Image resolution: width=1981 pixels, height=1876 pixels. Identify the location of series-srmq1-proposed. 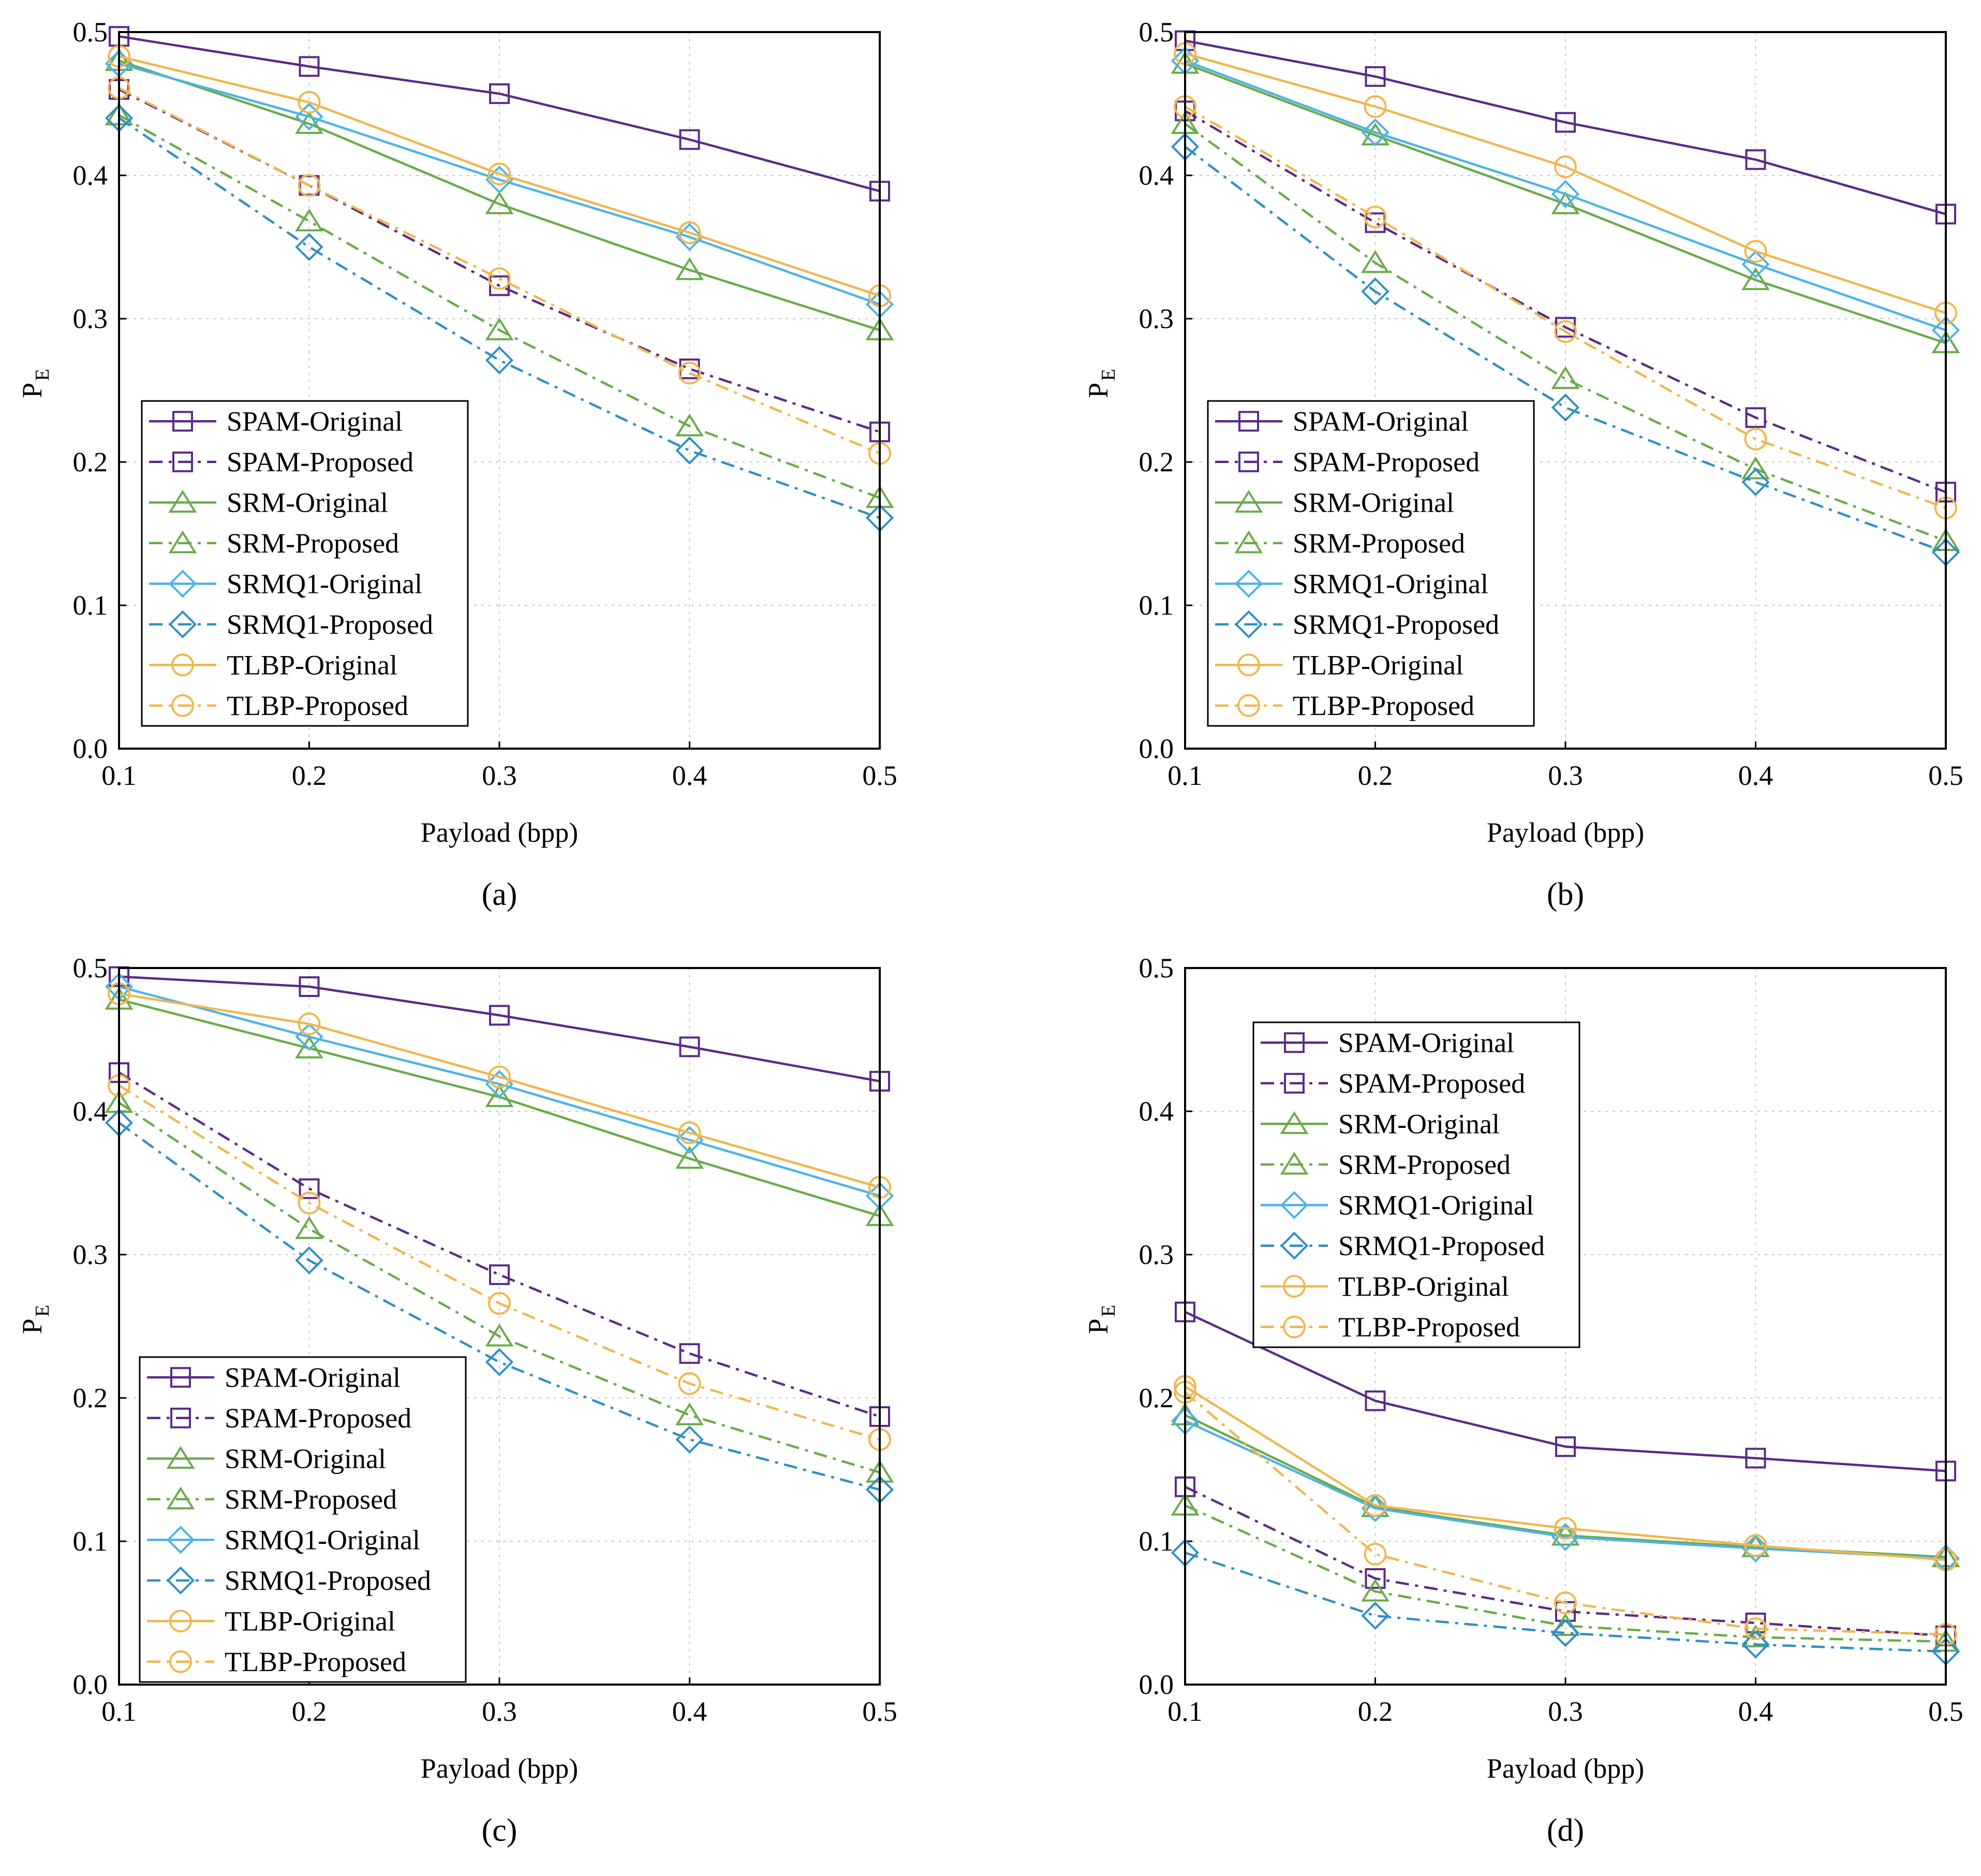
(1565, 349).